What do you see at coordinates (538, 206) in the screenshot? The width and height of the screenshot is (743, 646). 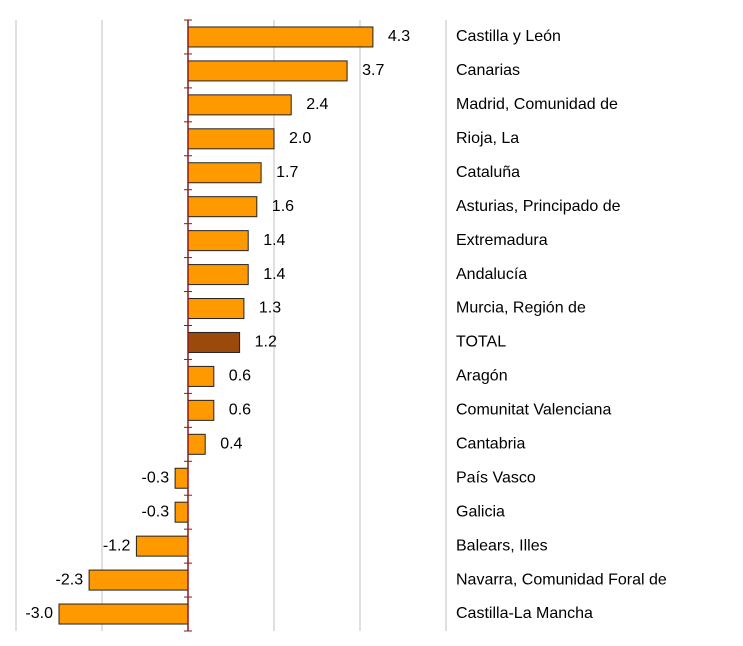 I see `category-label: Asturias, Principado de` at bounding box center [538, 206].